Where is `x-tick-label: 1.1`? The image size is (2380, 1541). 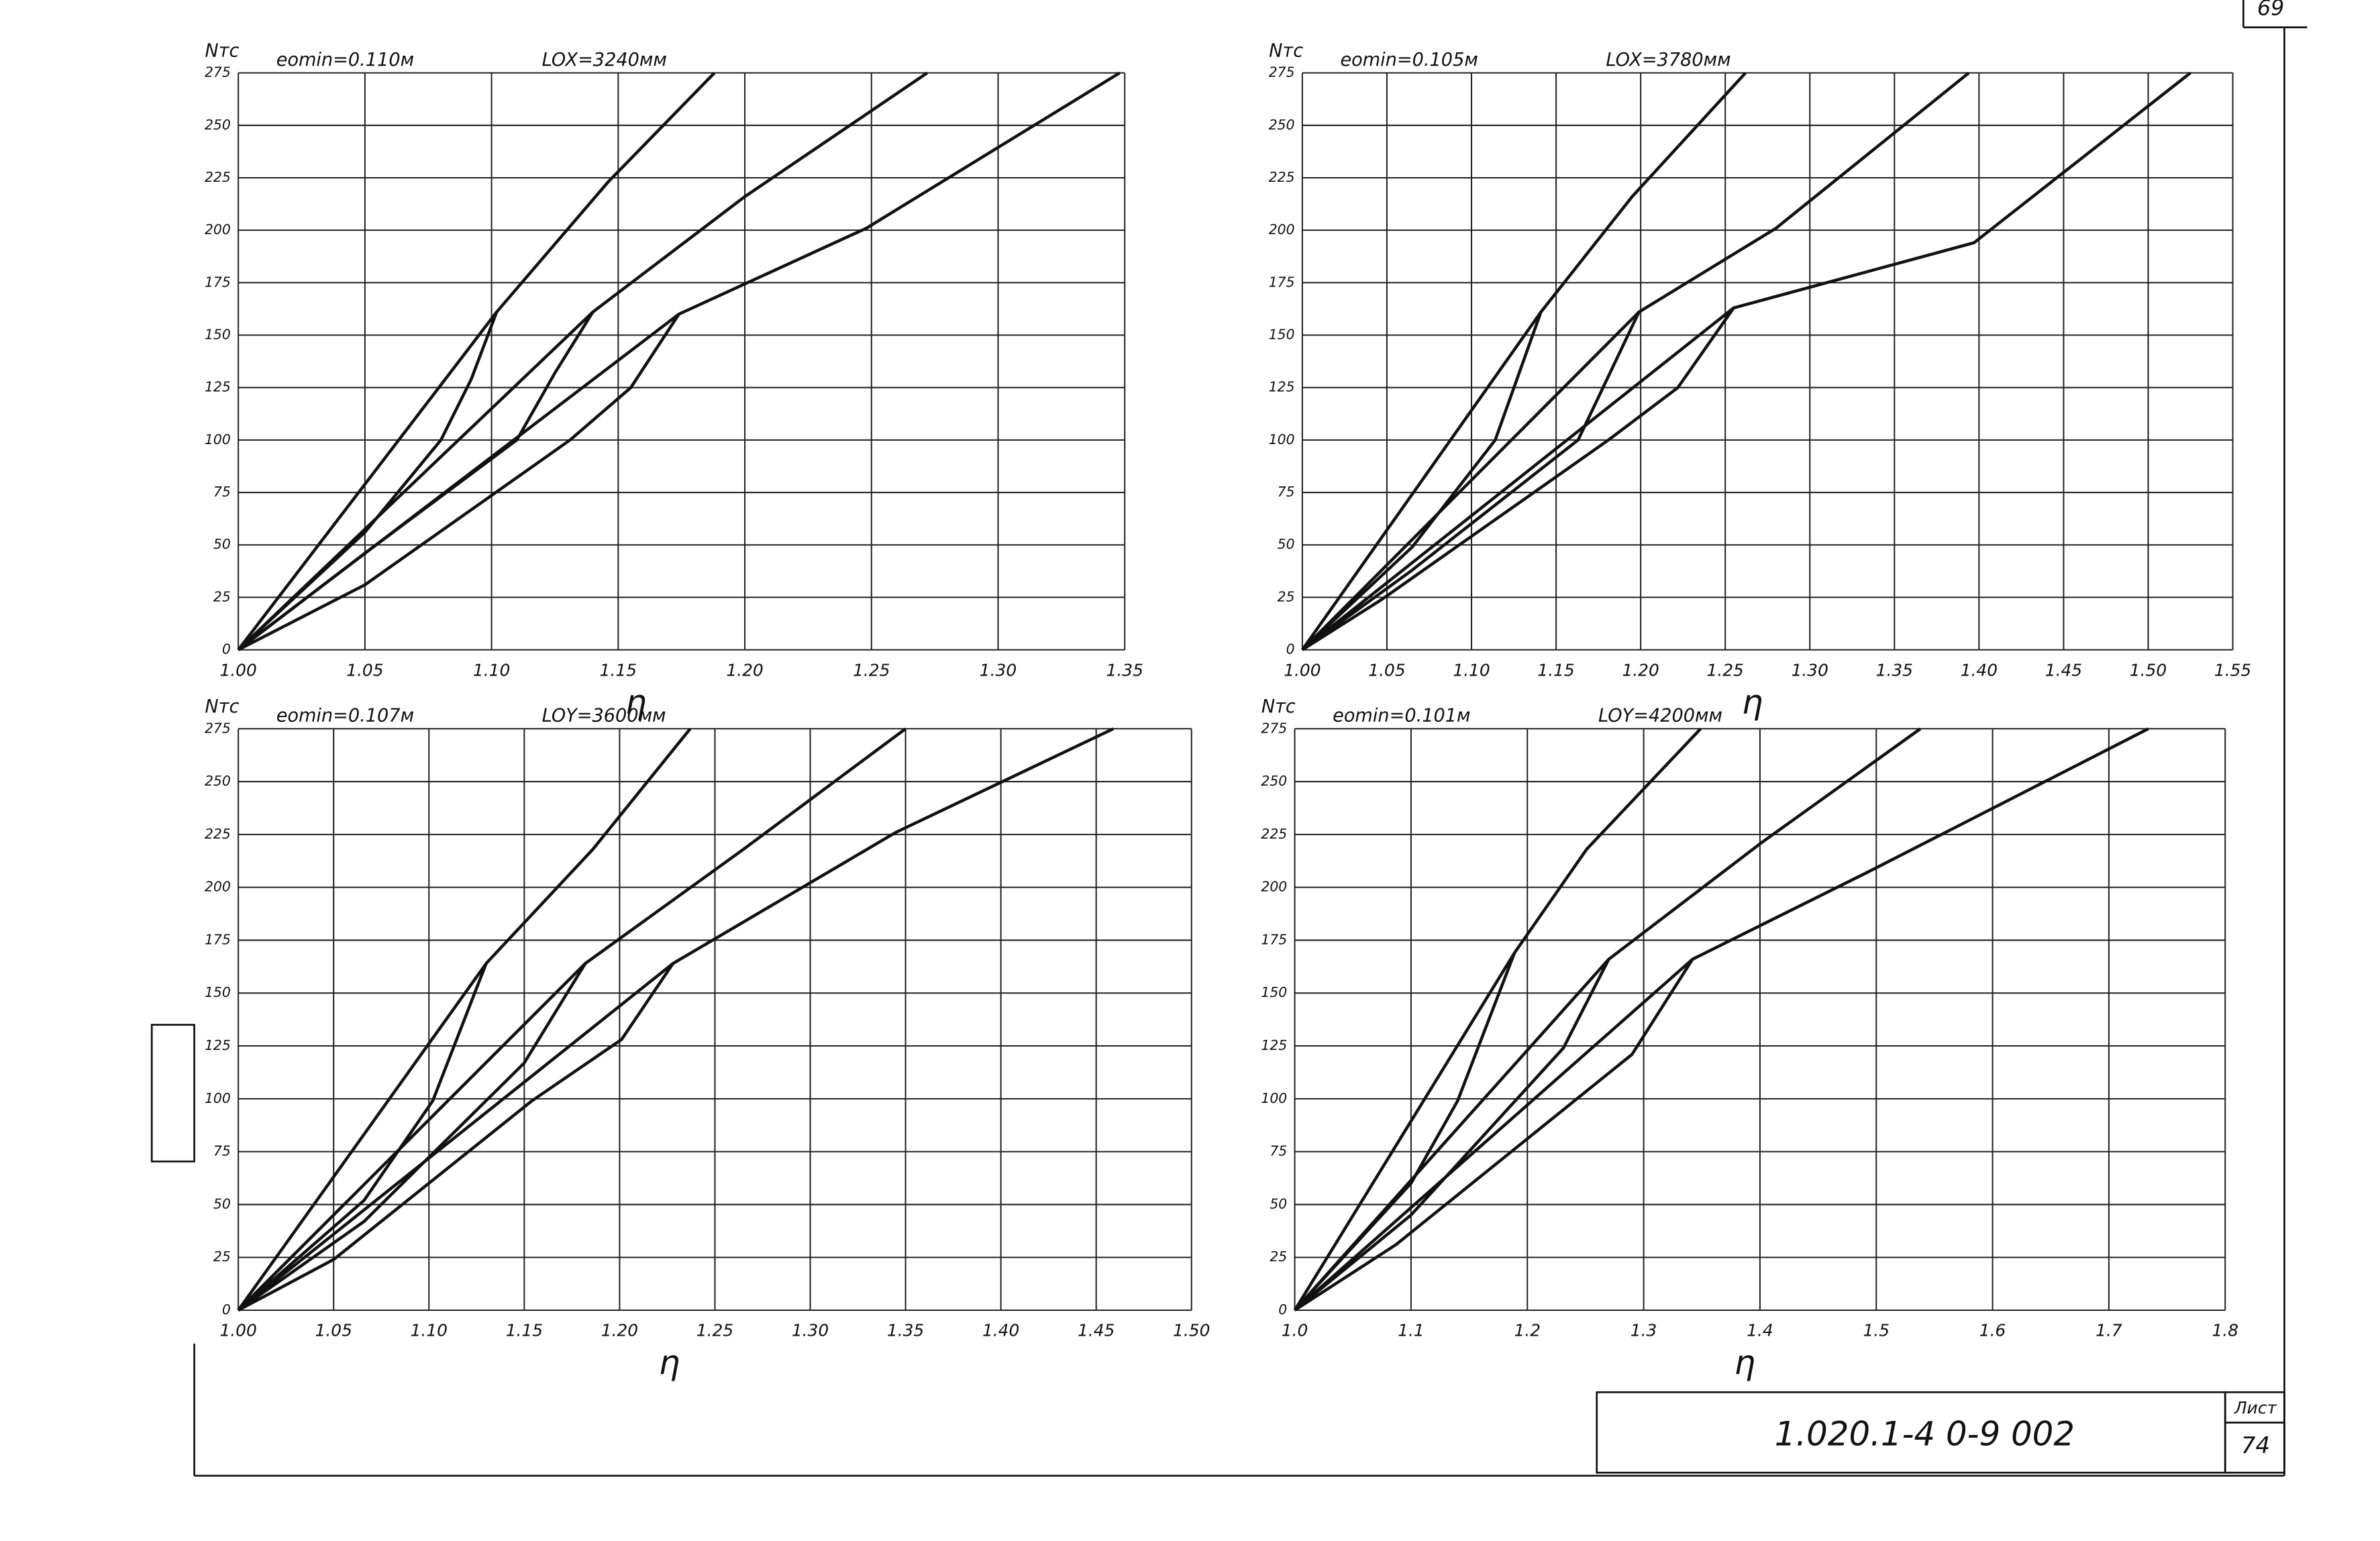
x-tick-label: 1.1 is located at coordinates (1411, 1330).